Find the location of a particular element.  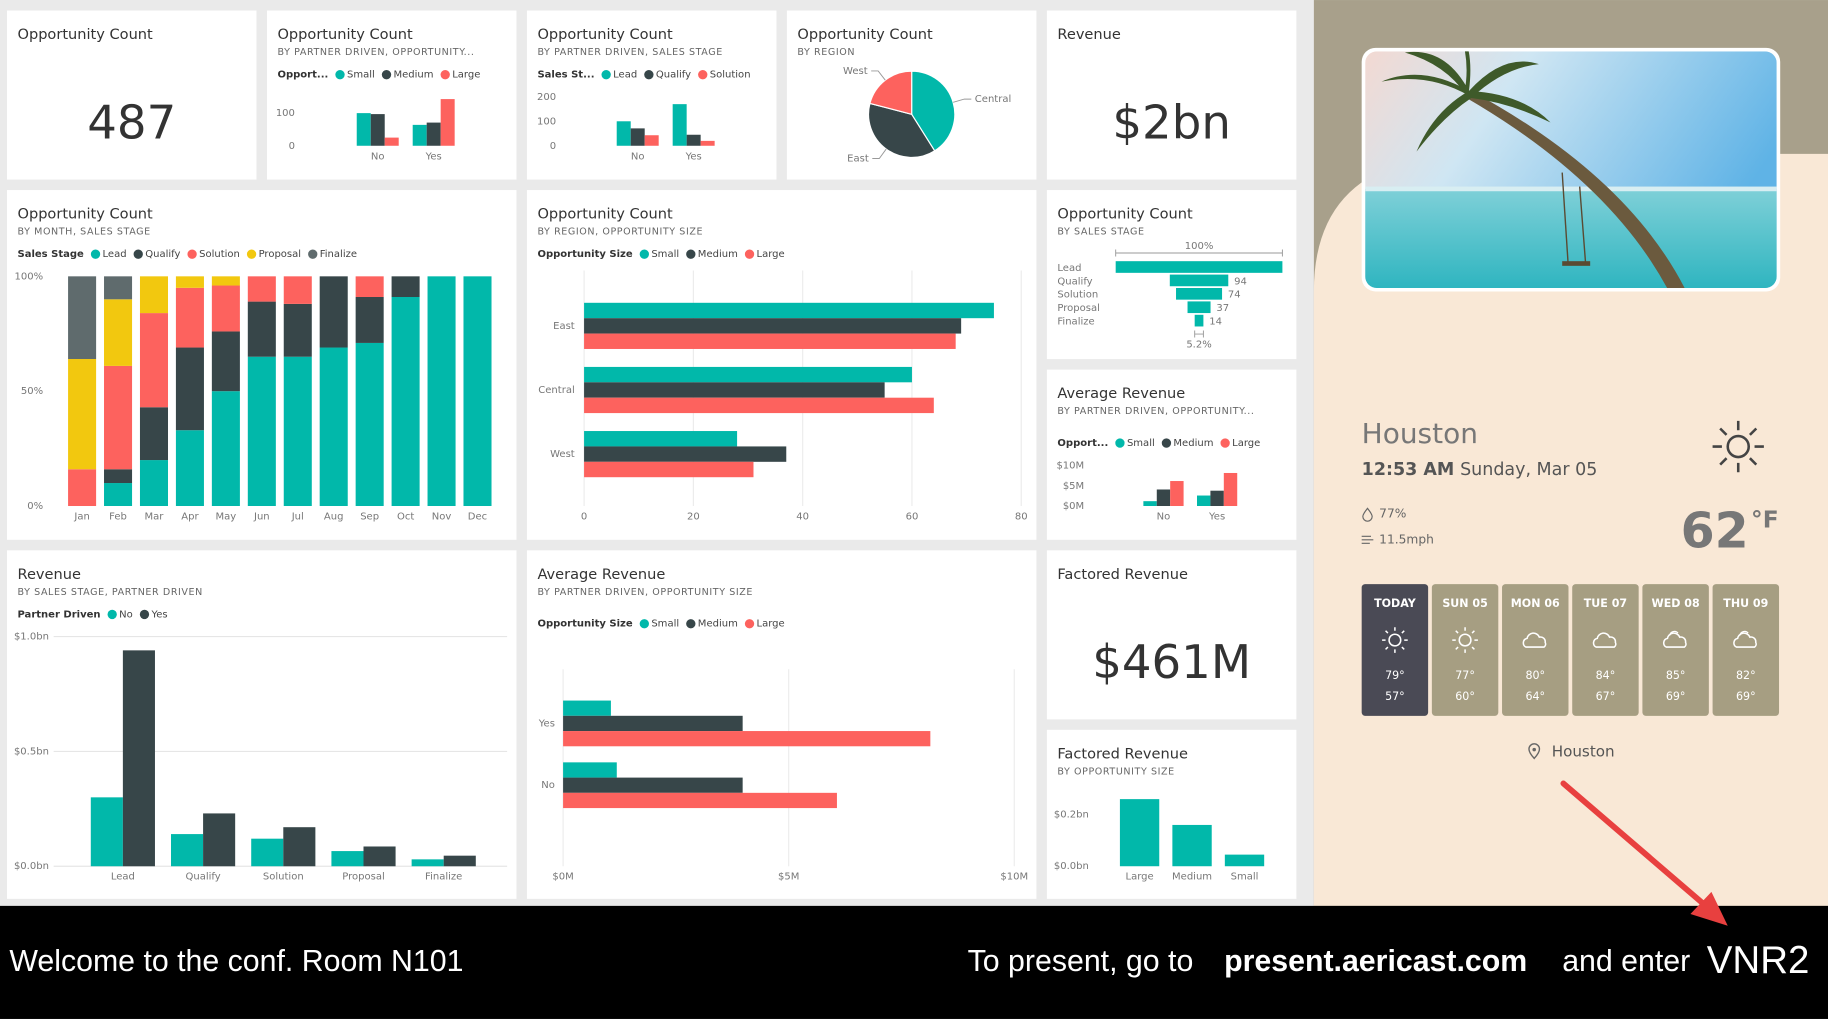

x-tick-label: Proposal is located at coordinates (363, 877).